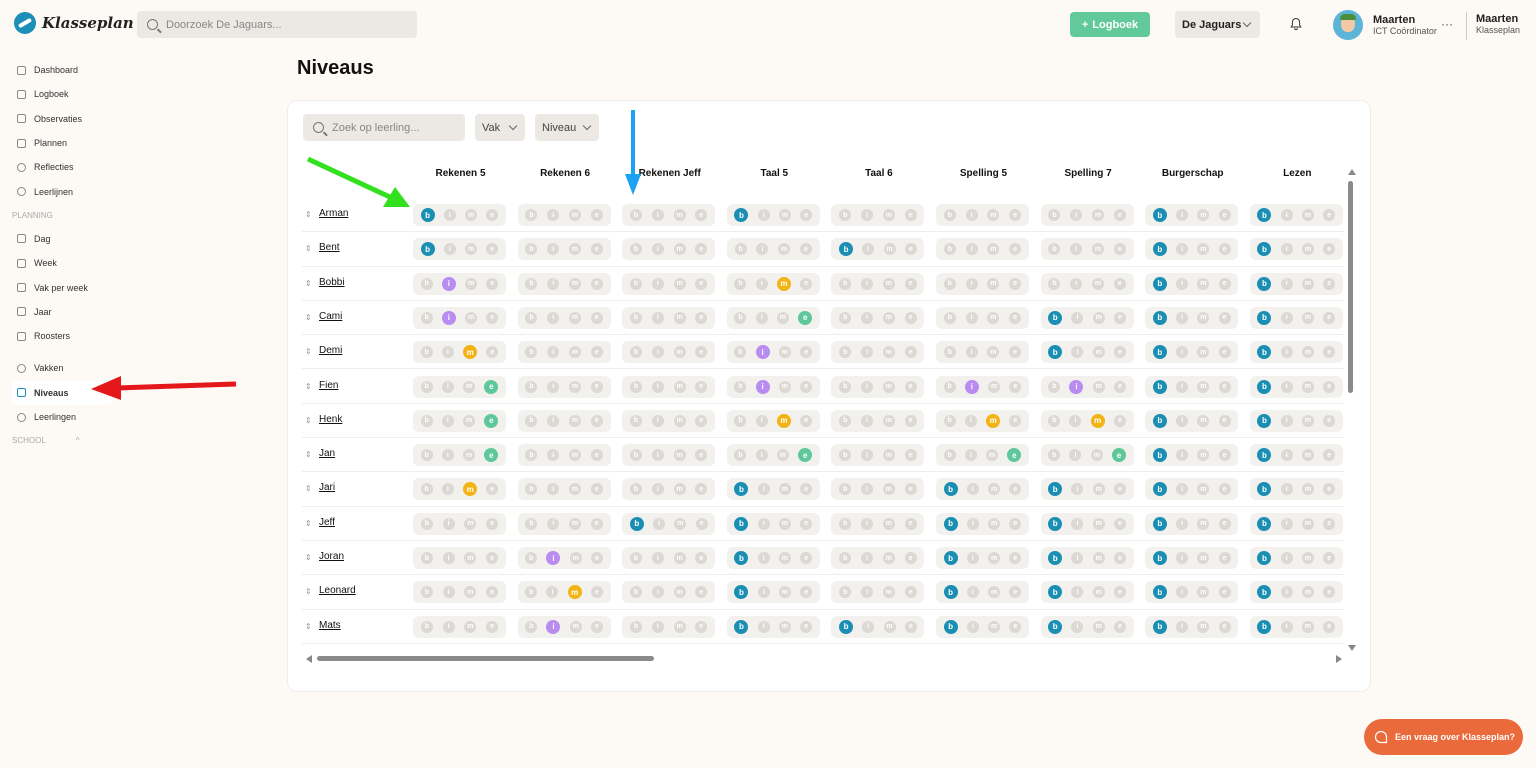  I want to click on vertical-scrollbar, so click(1352, 410).